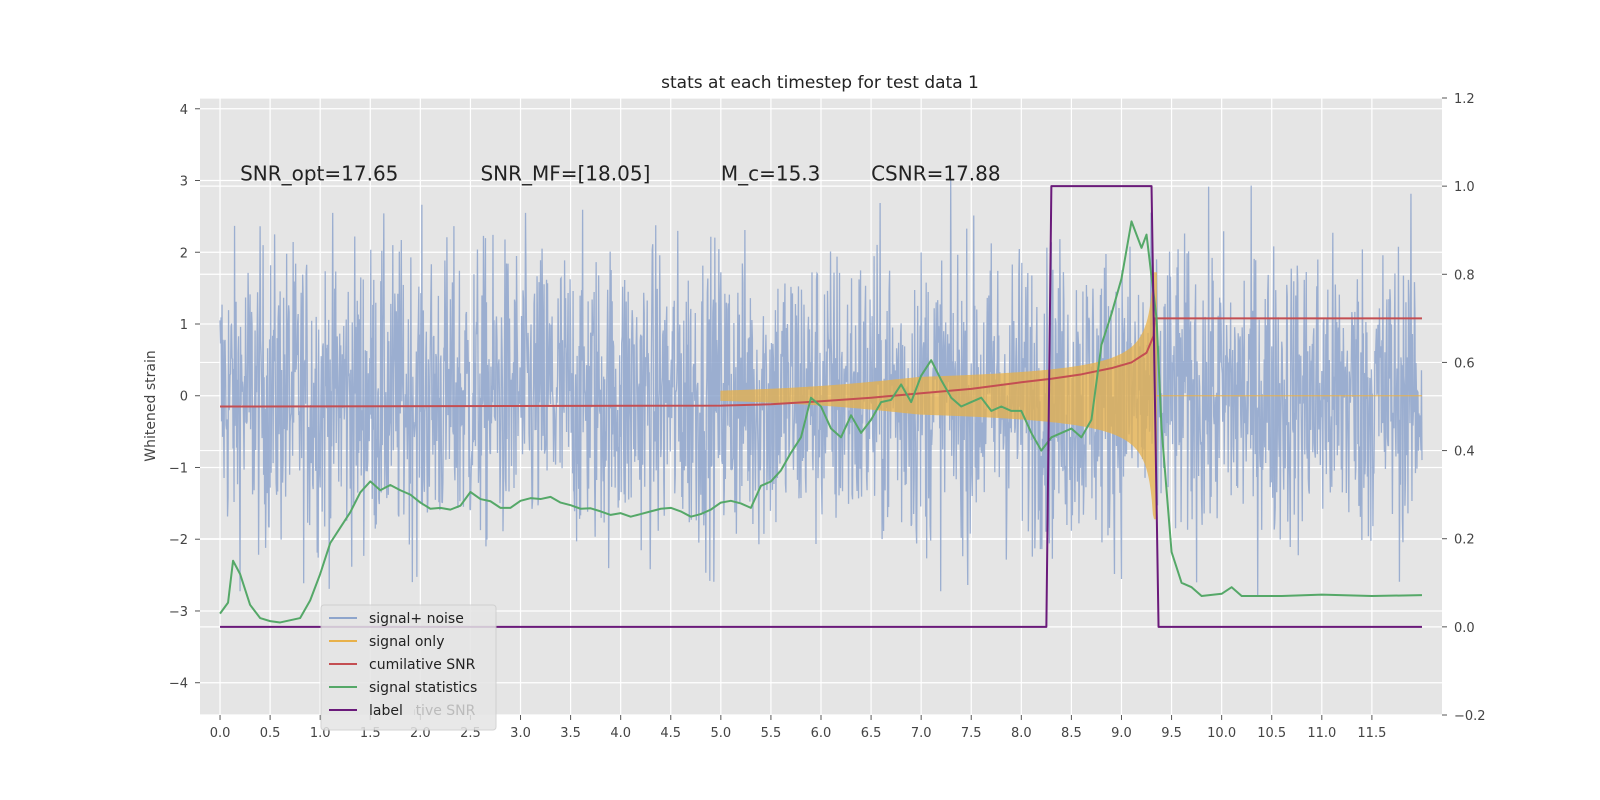 This screenshot has width=1600, height=800. What do you see at coordinates (270, 733) in the screenshot?
I see `x-tick-label: 0.5` at bounding box center [270, 733].